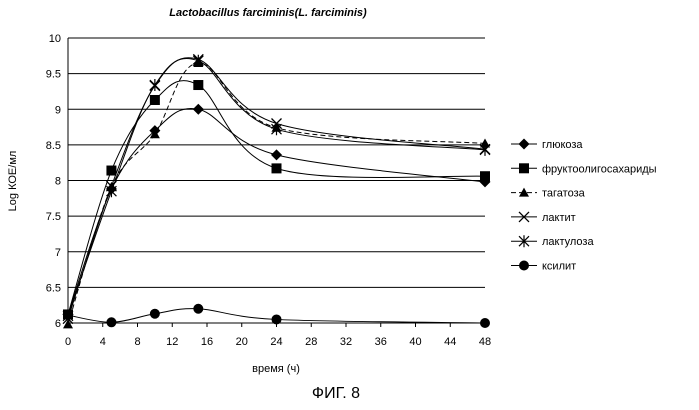 The image size is (699, 410). Describe the element at coordinates (336, 393) in the screenshot. I see `figure-caption: ФИГ. 8` at that location.